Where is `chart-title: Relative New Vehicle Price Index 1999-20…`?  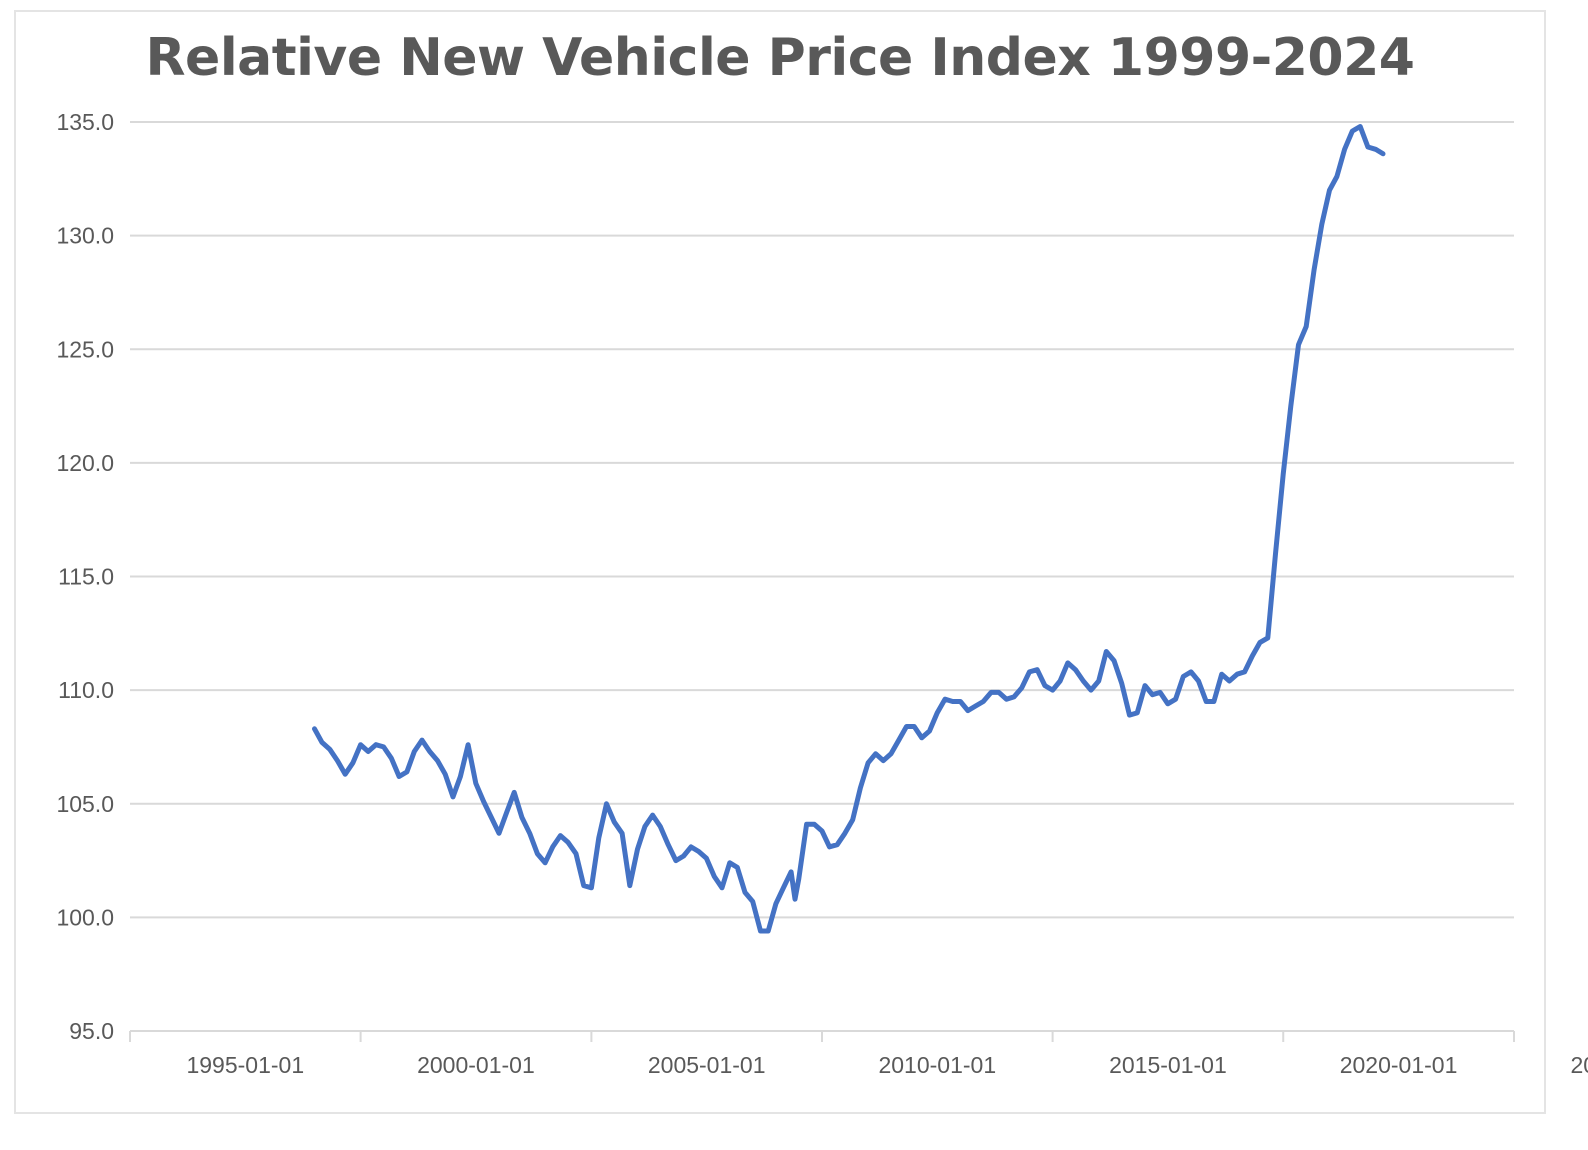
chart-title: Relative New Vehicle Price Index 1999-20… is located at coordinates (780, 58).